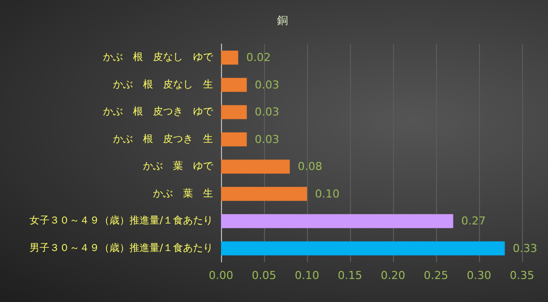 This screenshot has width=548, height=302. Describe the element at coordinates (310, 167) in the screenshot. I see `data-label: 0.08` at that location.